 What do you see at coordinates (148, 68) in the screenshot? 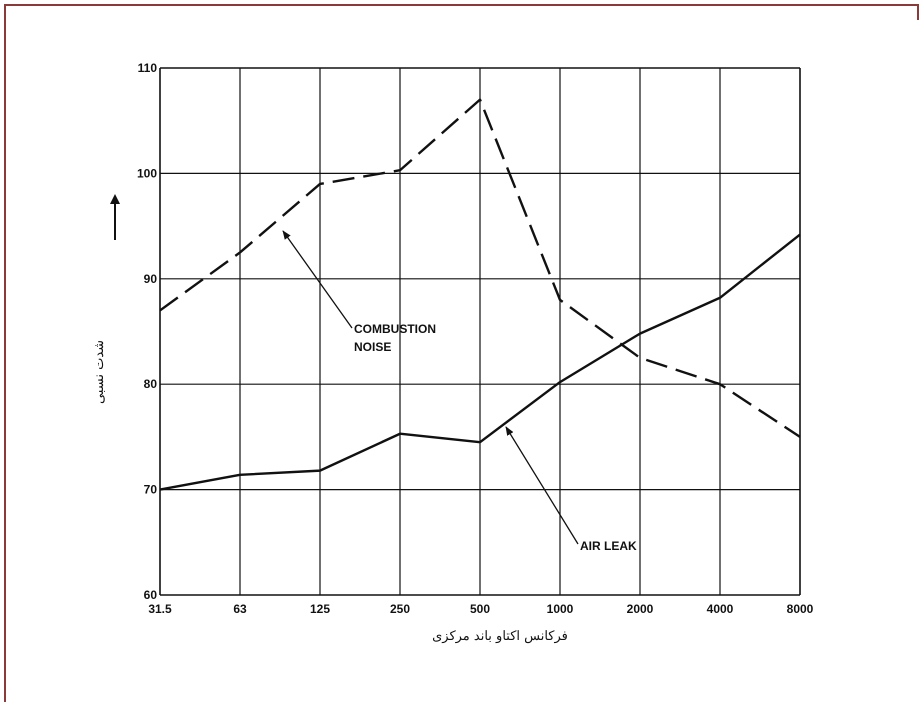
I see `y-tick-label: 110` at bounding box center [148, 68].